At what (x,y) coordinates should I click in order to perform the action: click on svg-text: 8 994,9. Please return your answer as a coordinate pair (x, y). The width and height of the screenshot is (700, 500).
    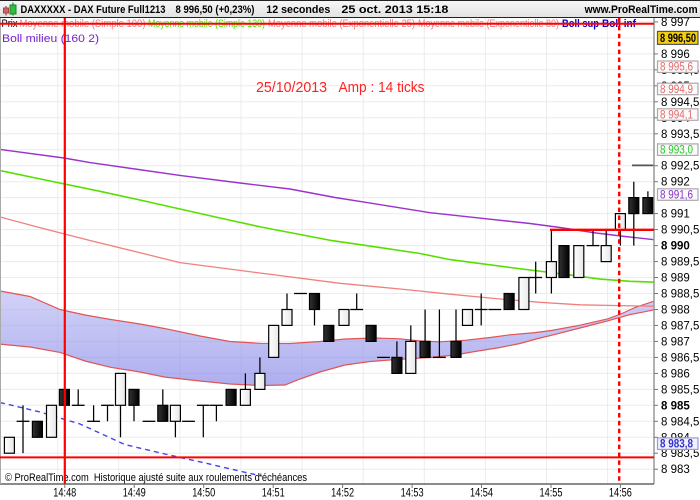
    Looking at the image, I should click on (676, 90).